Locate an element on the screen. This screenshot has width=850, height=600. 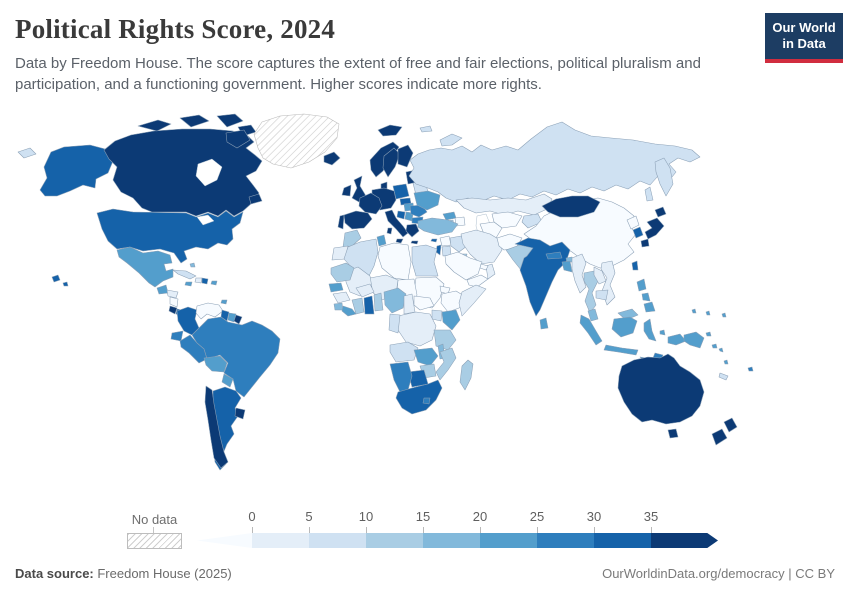
country-ghana is located at coordinates (369, 305).